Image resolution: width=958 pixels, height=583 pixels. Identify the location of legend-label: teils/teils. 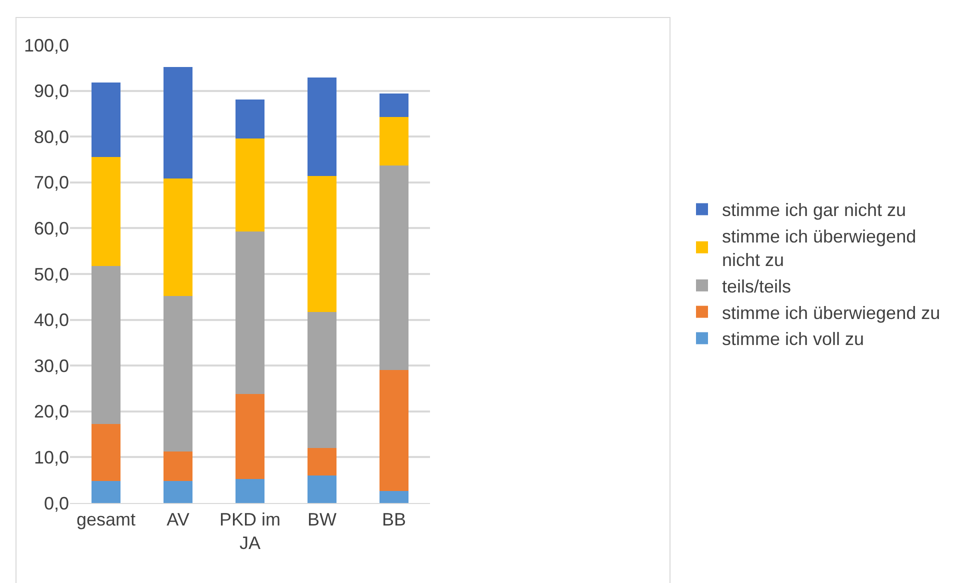
(757, 286).